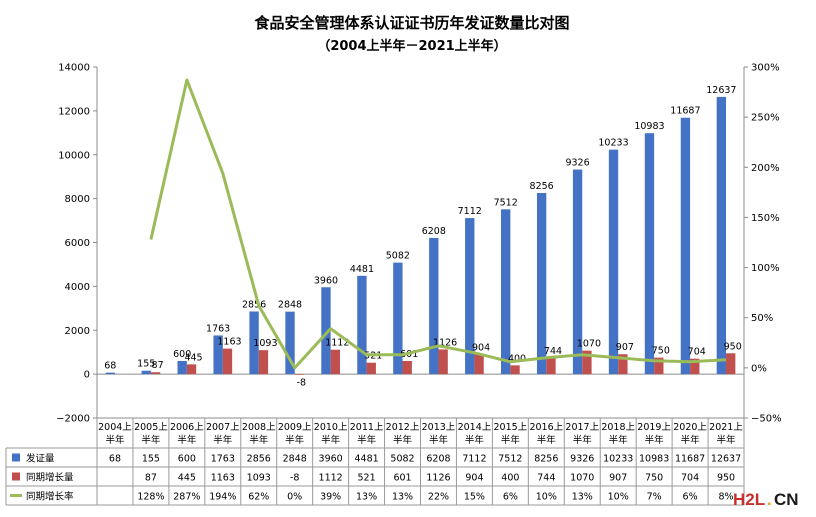 The image size is (816, 517). Describe the element at coordinates (475, 427) in the screenshot. I see `category-label: 2014上` at that location.